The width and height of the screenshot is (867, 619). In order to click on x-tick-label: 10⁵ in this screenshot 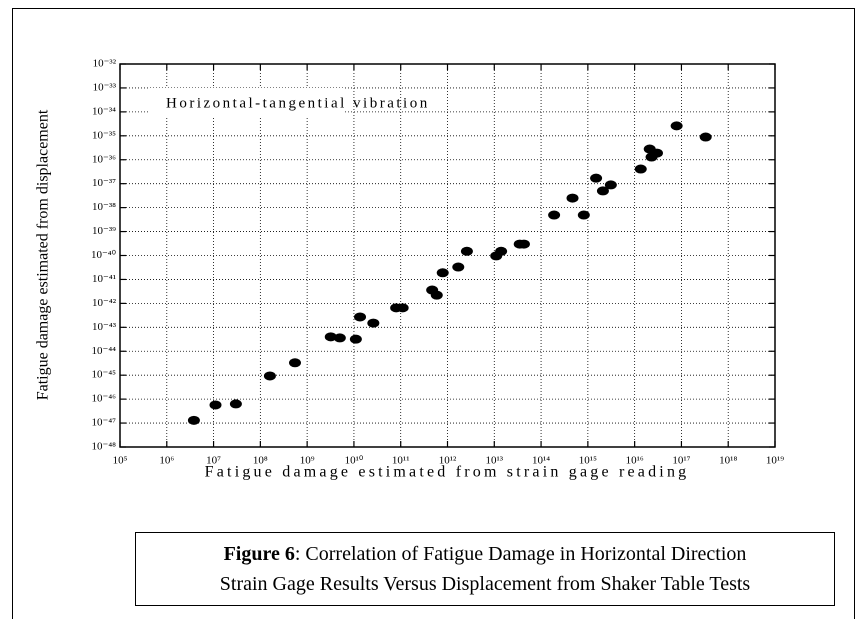, I will do `click(120, 461)`.